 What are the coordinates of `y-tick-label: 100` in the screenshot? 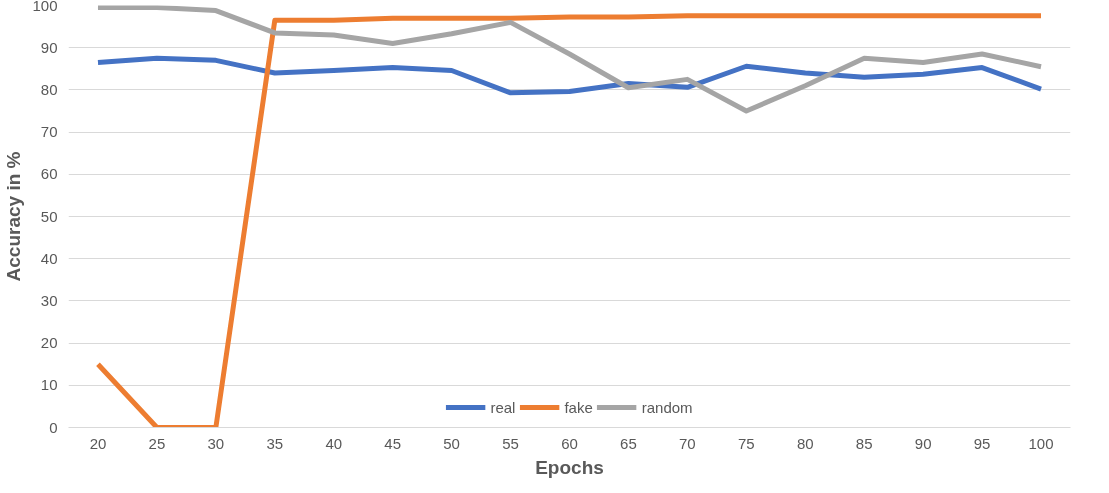 It's located at (45, 7).